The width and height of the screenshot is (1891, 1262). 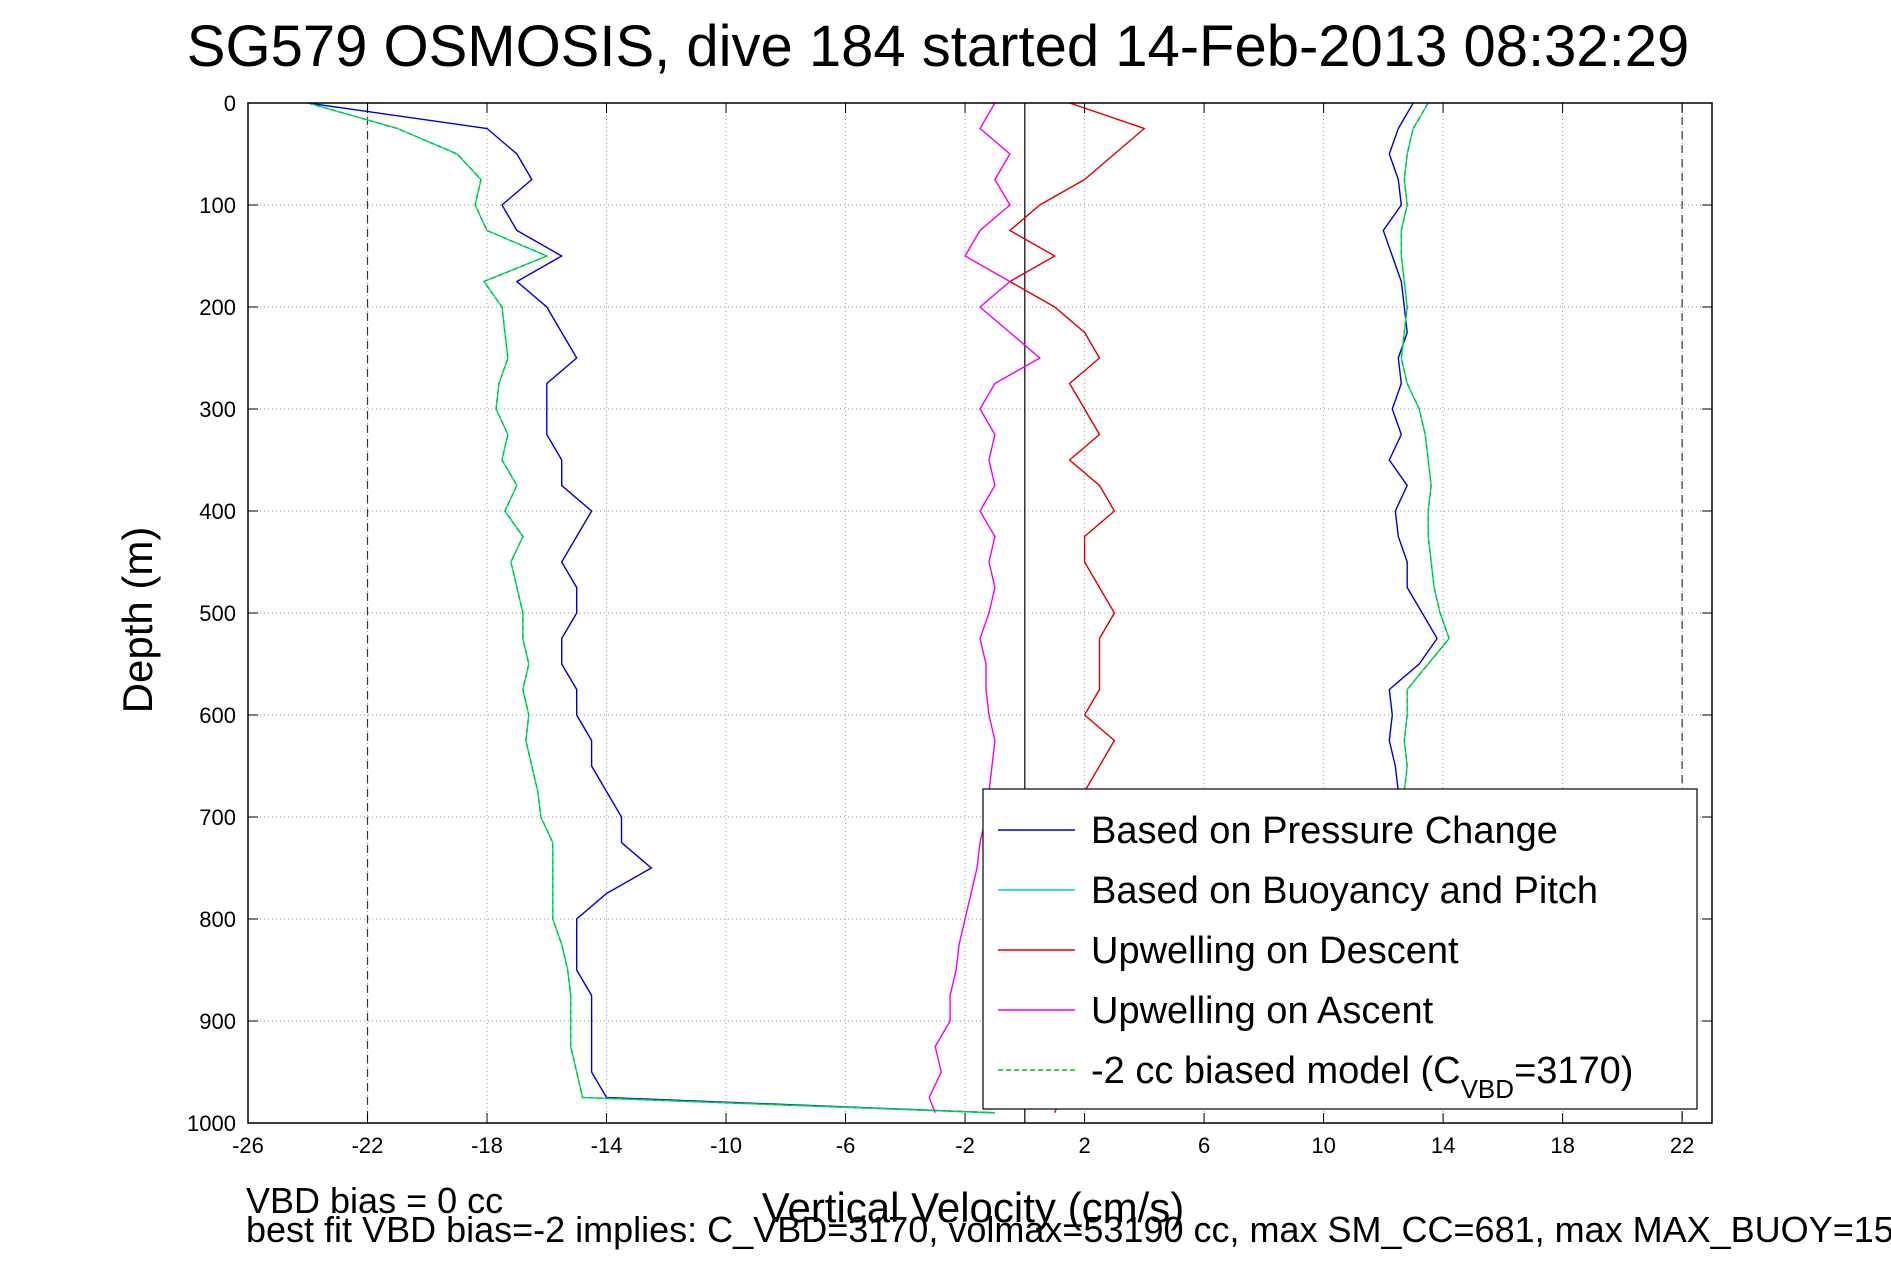 I want to click on series-based-on-buoyancy-and-pitch-ascent, so click(x=1425, y=447).